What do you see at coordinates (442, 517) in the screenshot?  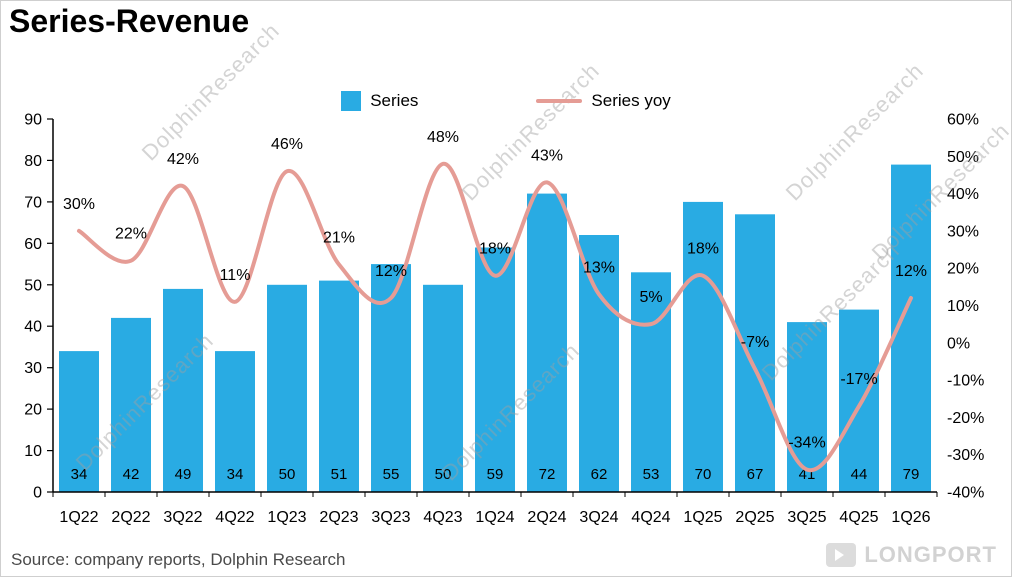 I see `x-axis-label: 4Q23` at bounding box center [442, 517].